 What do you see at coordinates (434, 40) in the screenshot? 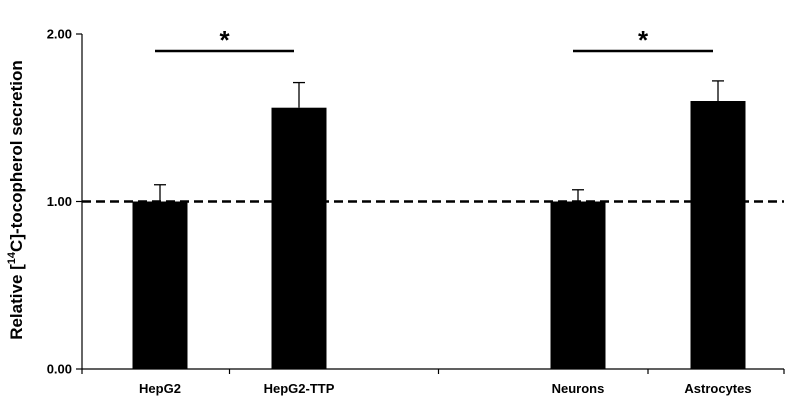
I see `significance-markers: * *` at bounding box center [434, 40].